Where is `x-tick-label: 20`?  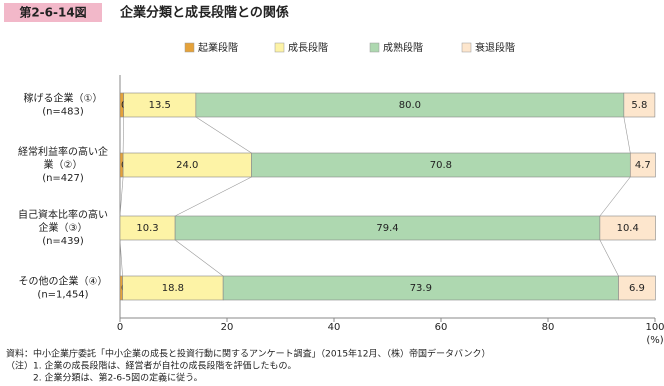 x-tick-label: 20 is located at coordinates (227, 327).